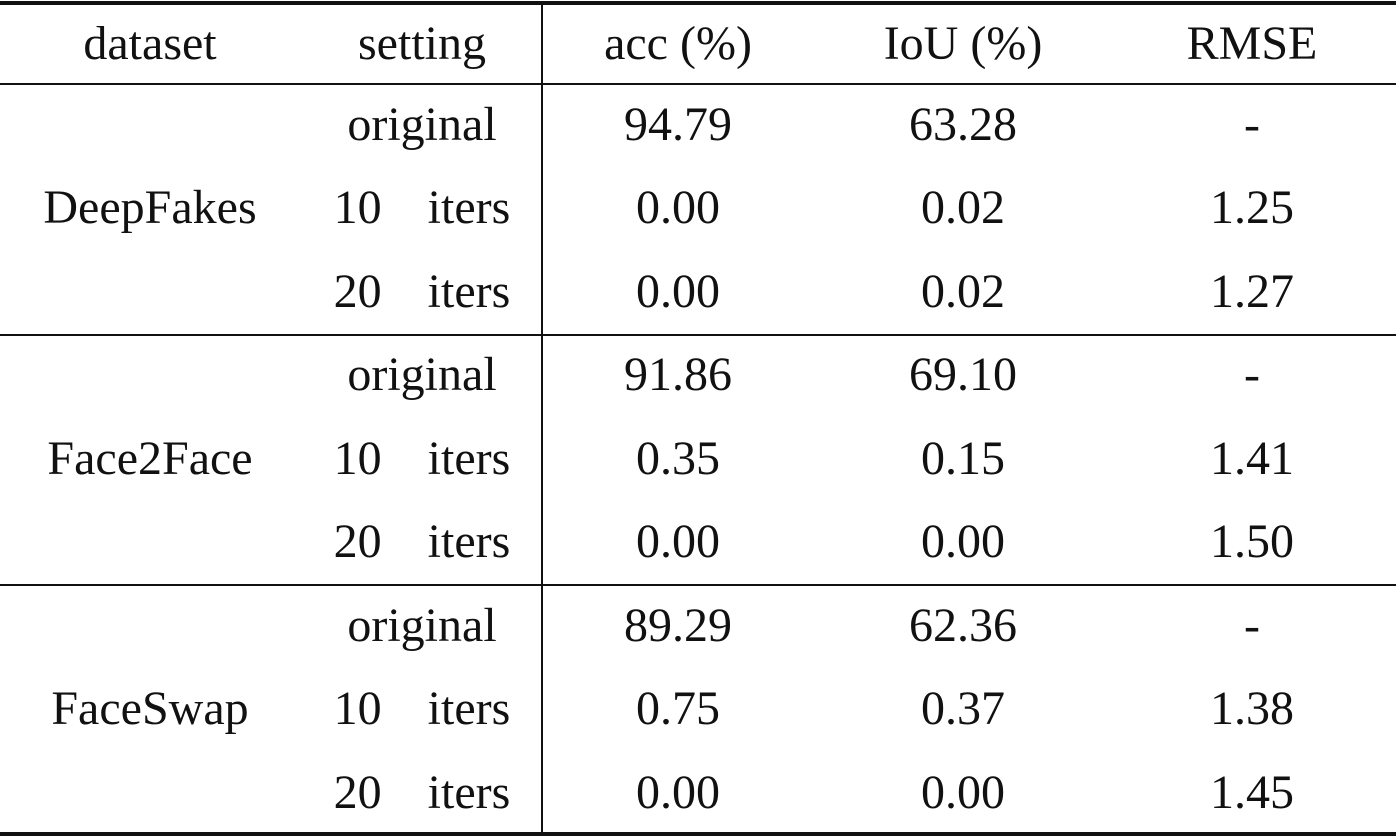 The image size is (1396, 839). Describe the element at coordinates (422, 43) in the screenshot. I see `header-setting: setting` at that location.